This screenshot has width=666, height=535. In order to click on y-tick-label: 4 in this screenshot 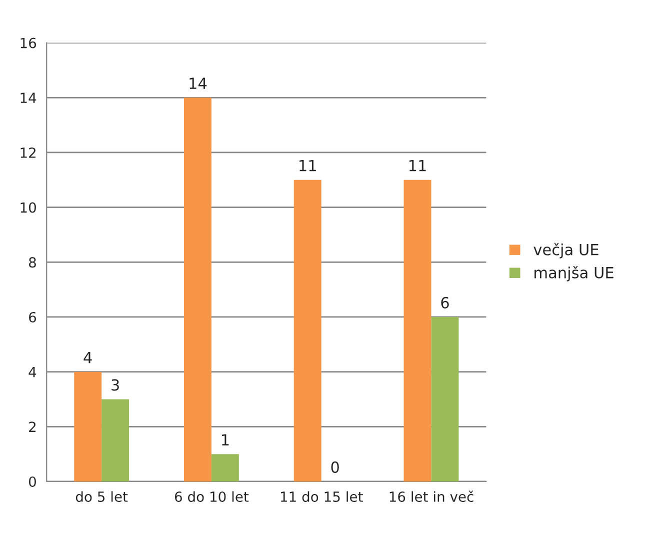, I will do `click(32, 372)`.